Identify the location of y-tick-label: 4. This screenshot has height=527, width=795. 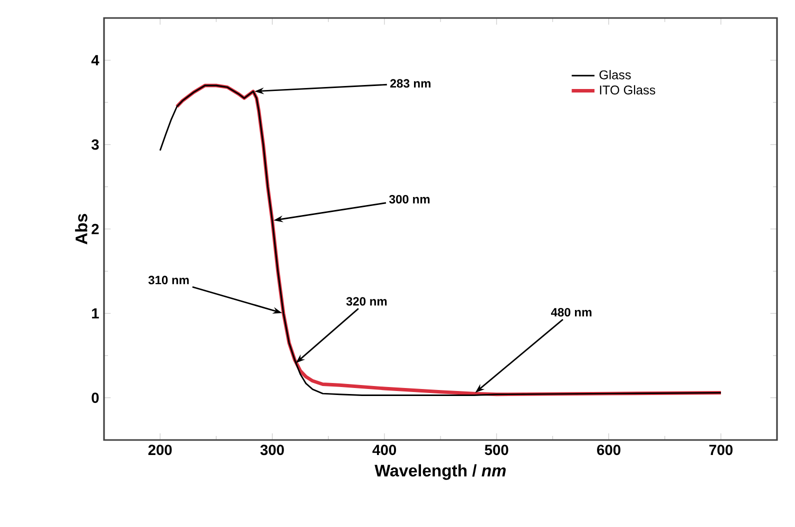
(95, 60).